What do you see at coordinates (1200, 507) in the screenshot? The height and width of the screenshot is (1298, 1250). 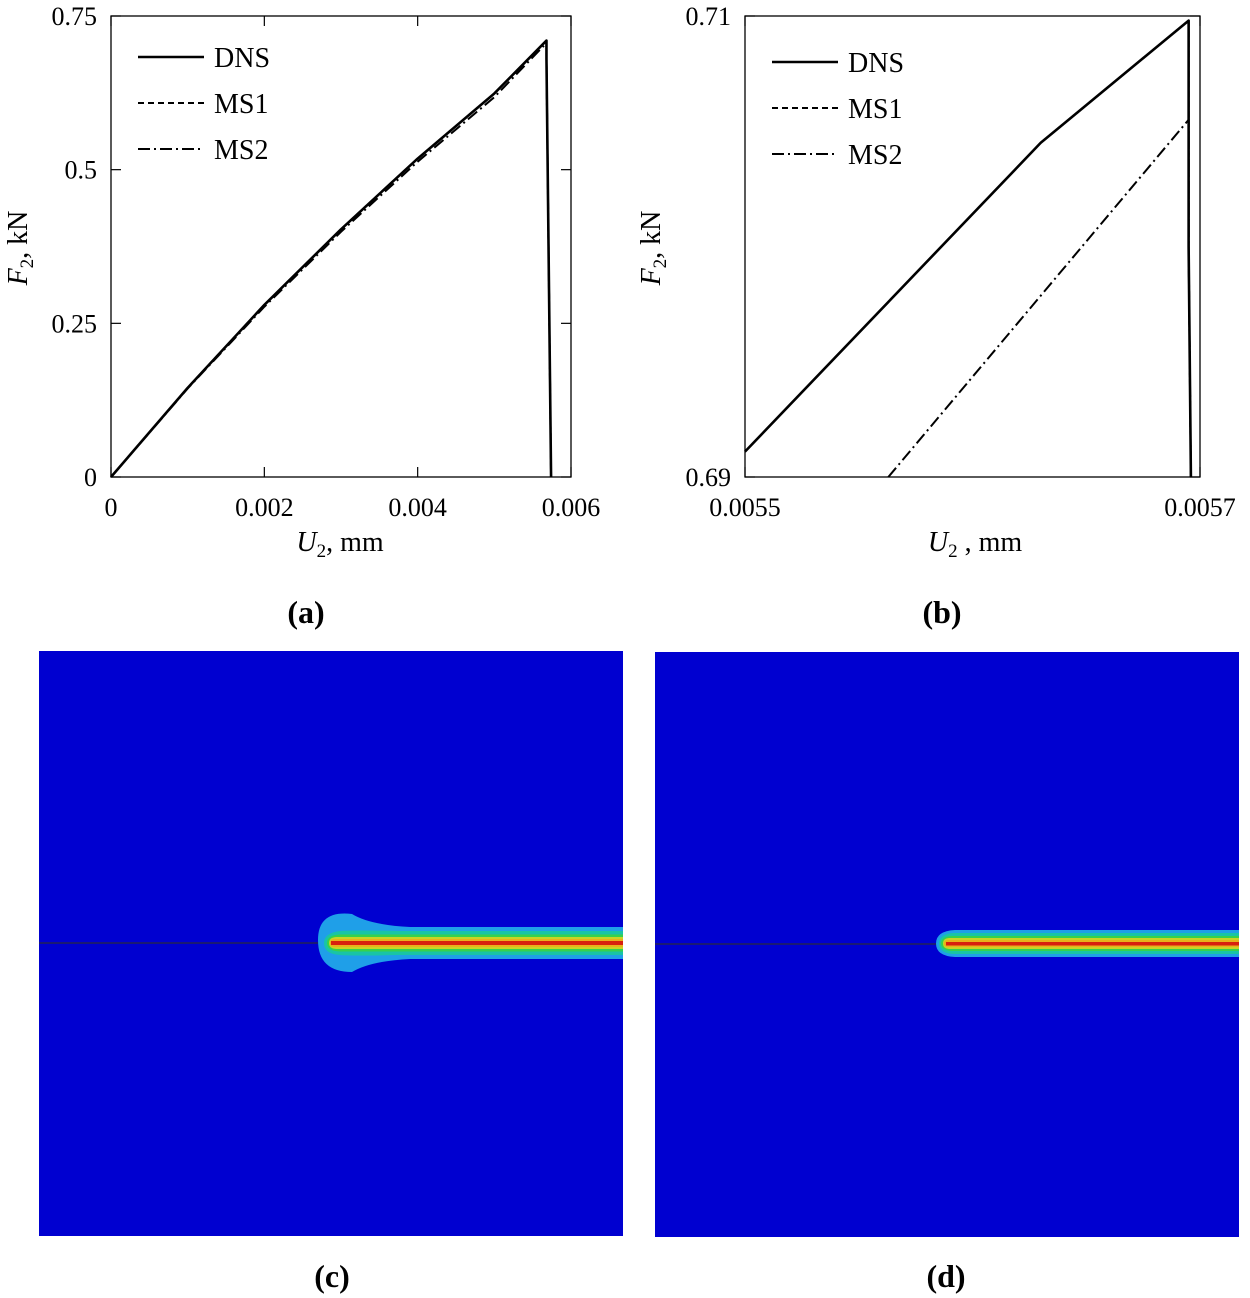 I see `x-tick-label: 0.0057` at bounding box center [1200, 507].